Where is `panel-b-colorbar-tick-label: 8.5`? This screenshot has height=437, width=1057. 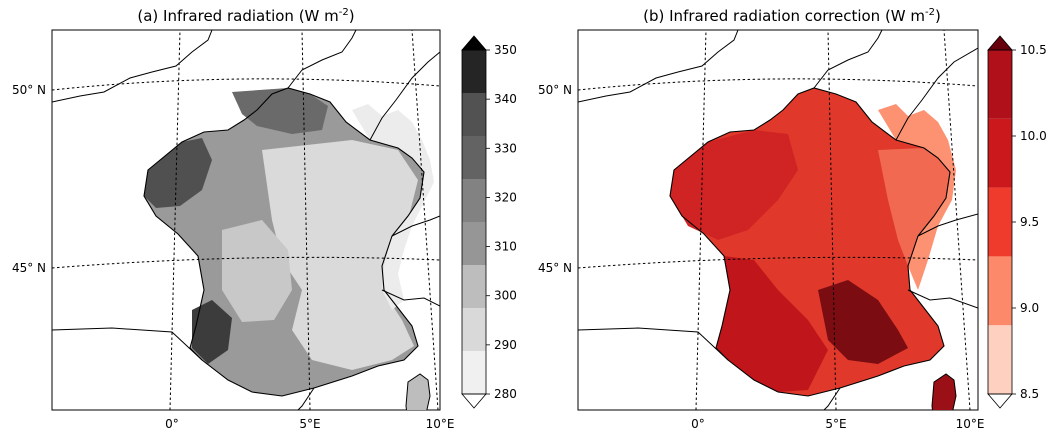 panel-b-colorbar-tick-label: 8.5 is located at coordinates (1029, 394).